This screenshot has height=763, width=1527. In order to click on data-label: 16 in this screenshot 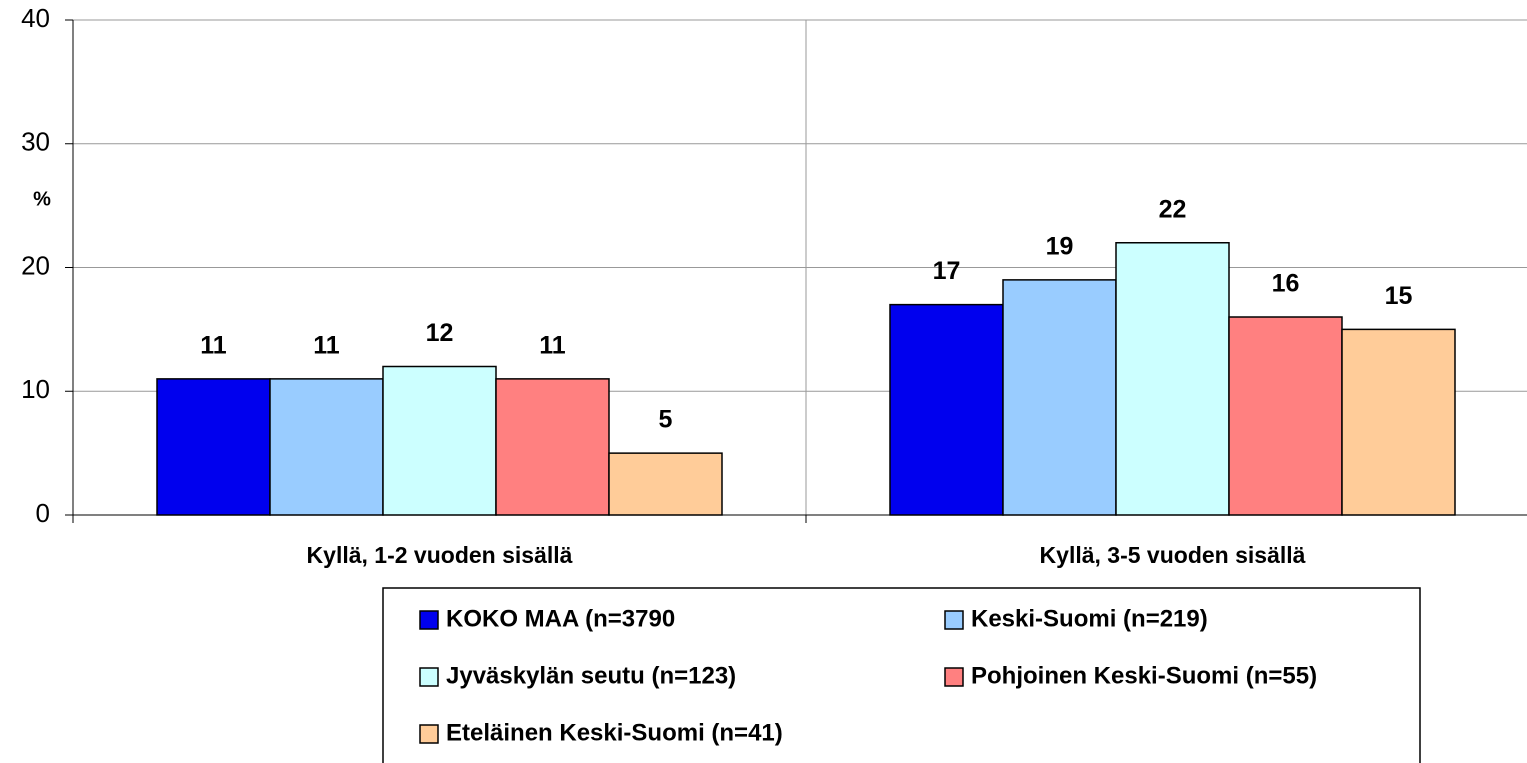, I will do `click(1286, 284)`.